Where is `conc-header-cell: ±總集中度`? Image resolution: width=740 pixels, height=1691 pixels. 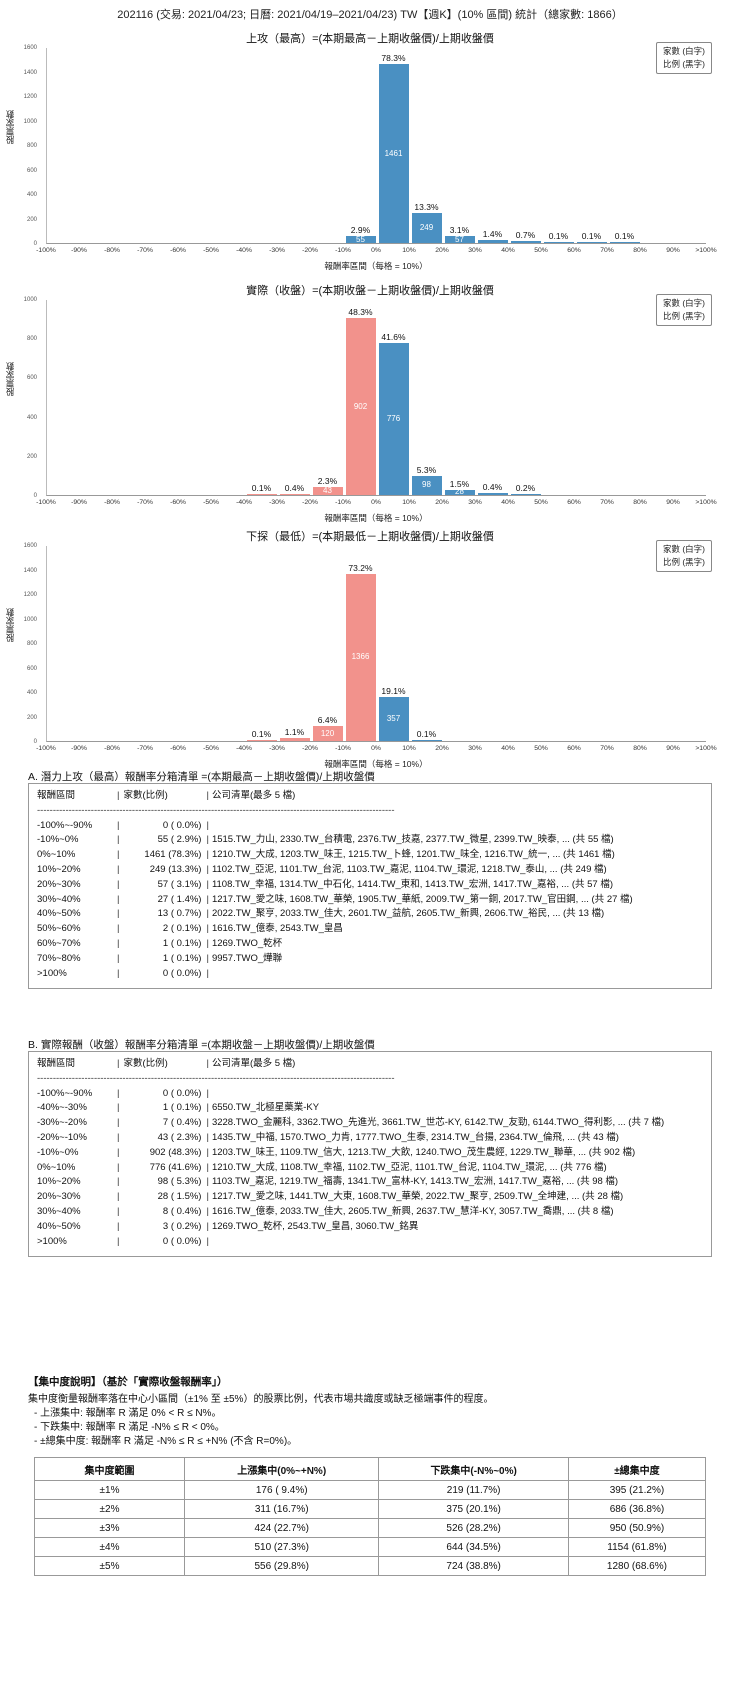 conc-header-cell: ±總集中度 is located at coordinates (637, 1469).